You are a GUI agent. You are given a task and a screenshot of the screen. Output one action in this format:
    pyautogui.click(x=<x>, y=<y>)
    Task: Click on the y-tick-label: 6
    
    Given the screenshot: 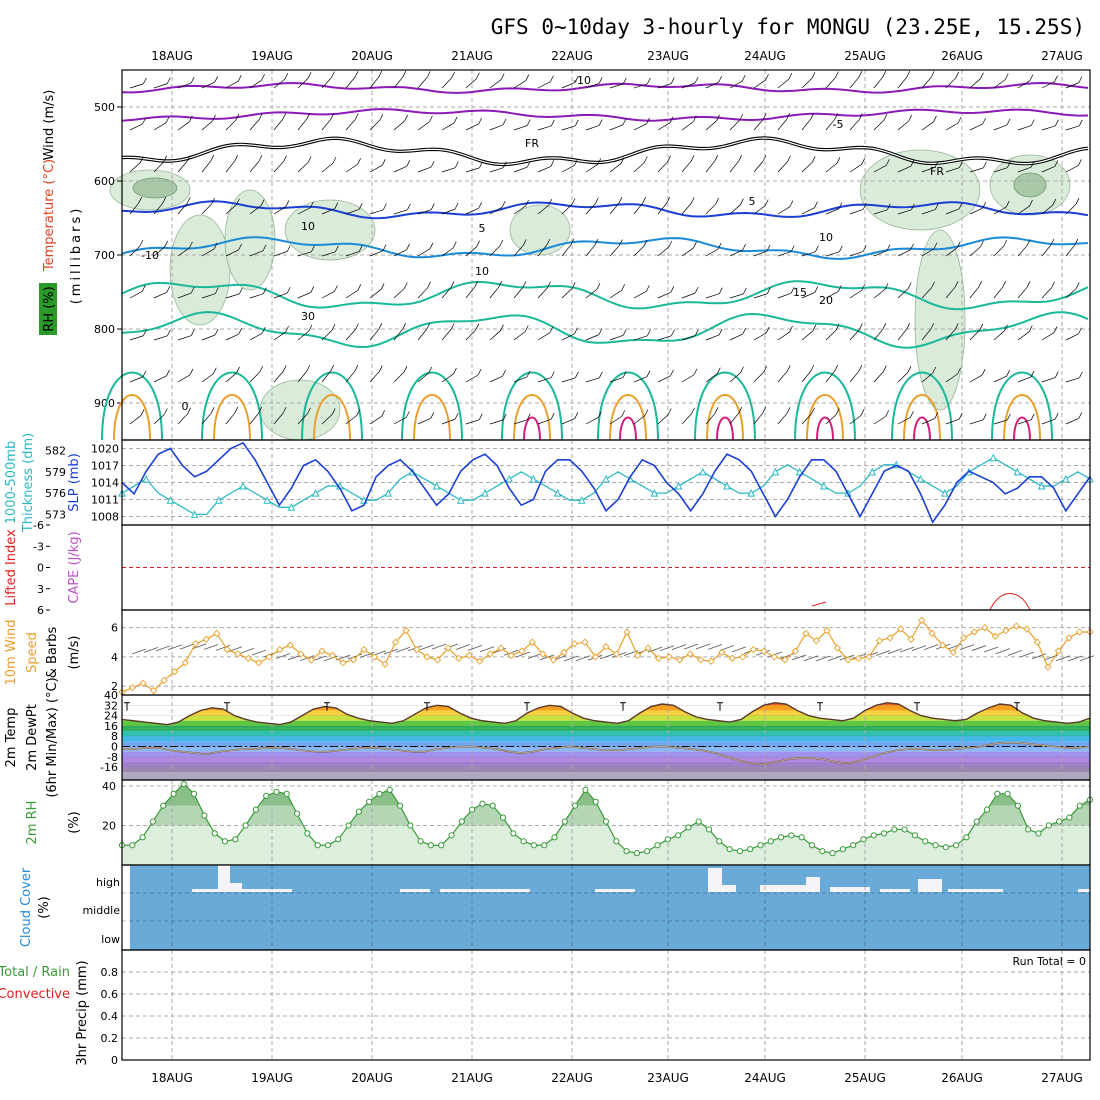 What is the action you would take?
    pyautogui.click(x=114, y=628)
    